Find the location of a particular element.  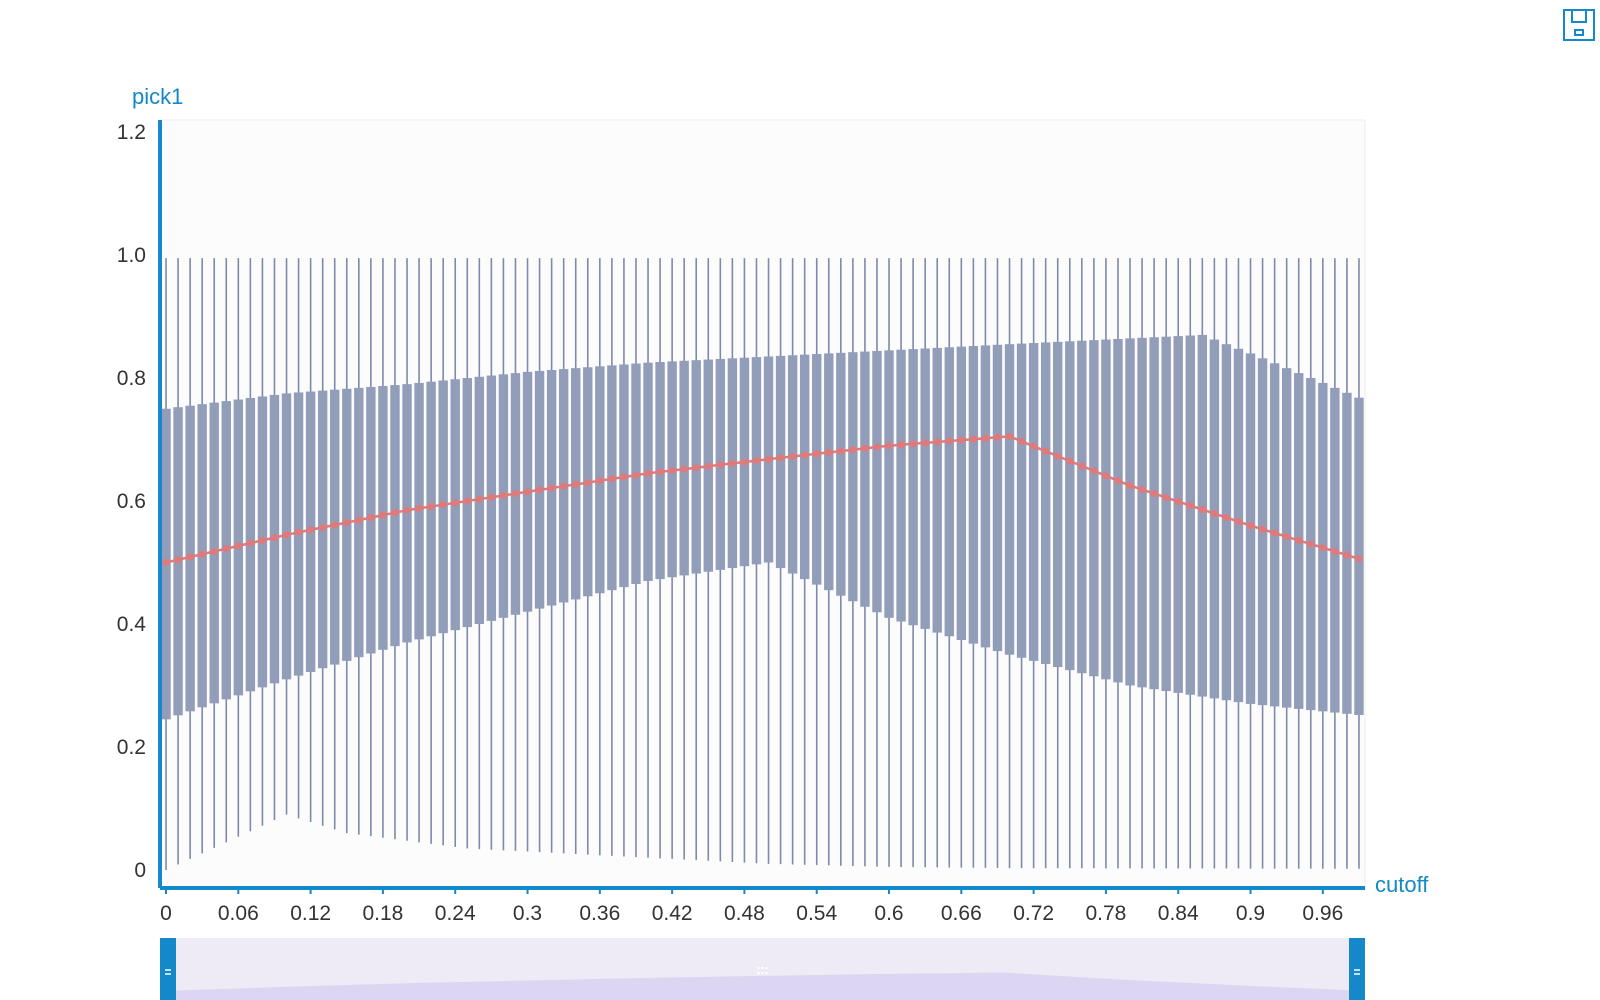

x-tick-label-9: 0.54 is located at coordinates (816, 913).